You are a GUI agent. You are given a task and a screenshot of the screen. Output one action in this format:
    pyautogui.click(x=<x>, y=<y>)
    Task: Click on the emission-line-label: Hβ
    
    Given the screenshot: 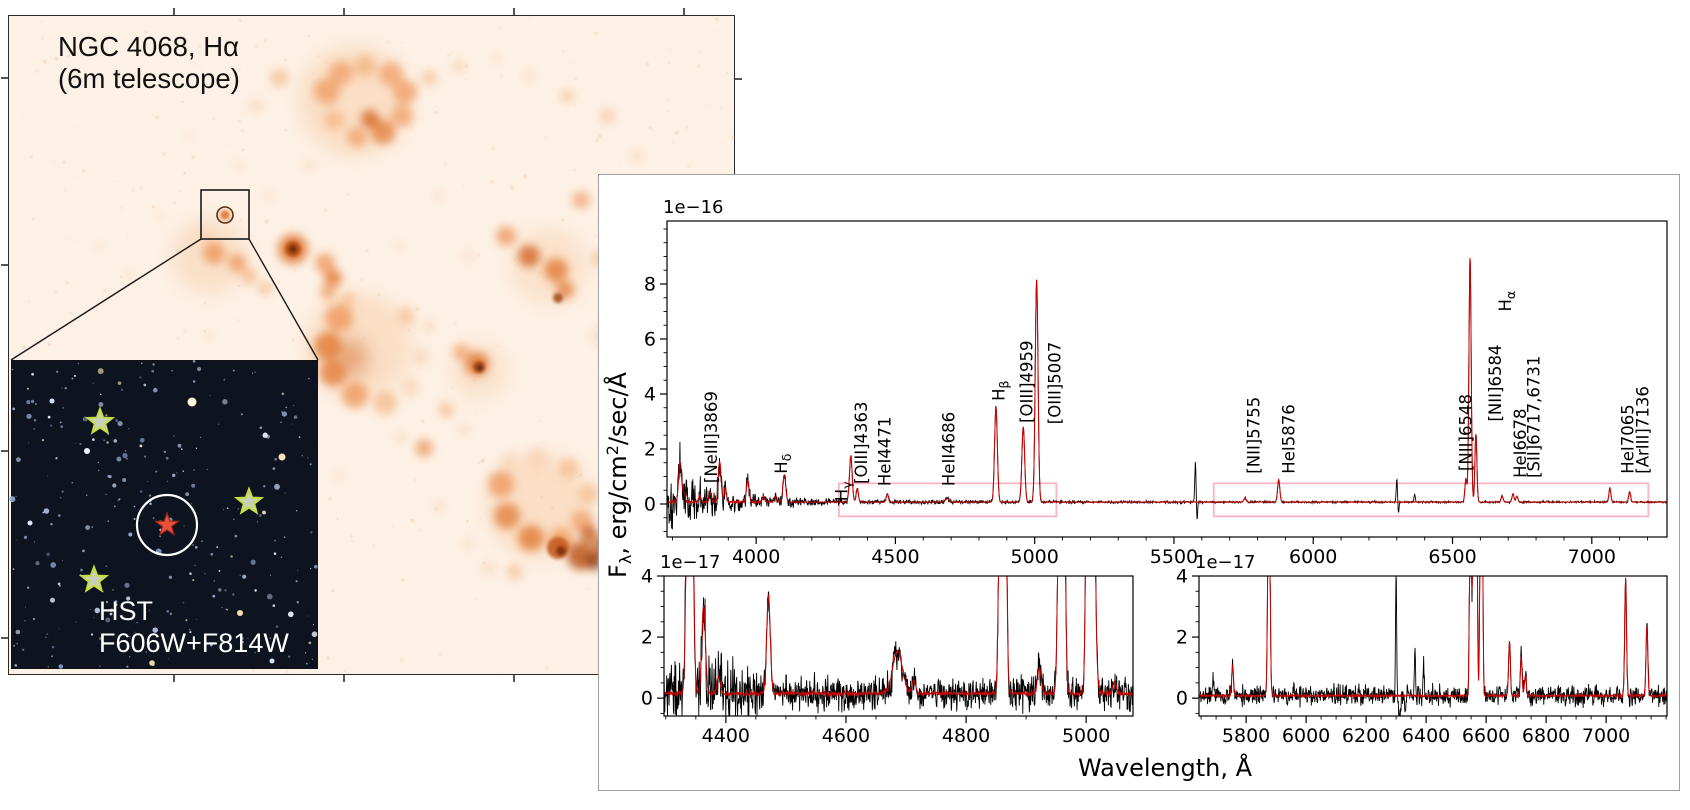 What is the action you would take?
    pyautogui.click(x=1001, y=390)
    